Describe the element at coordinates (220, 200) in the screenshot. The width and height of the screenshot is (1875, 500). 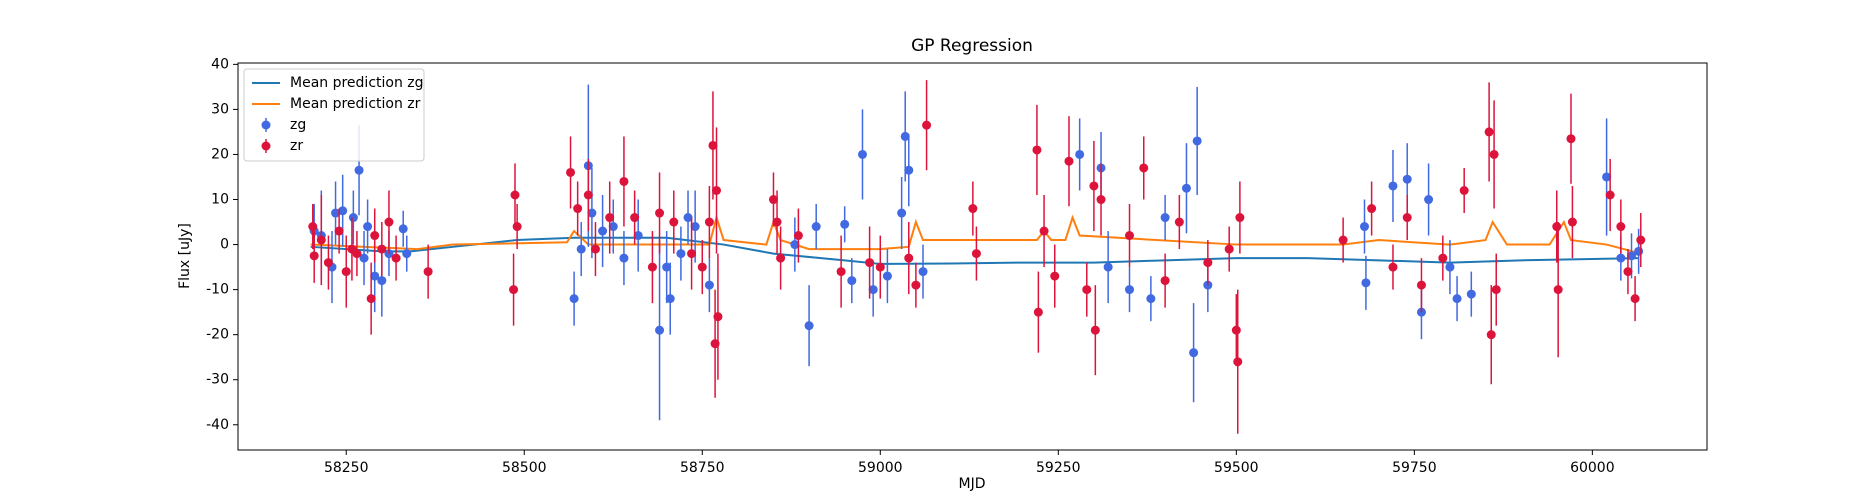
I see `y-tick-label: 10` at that location.